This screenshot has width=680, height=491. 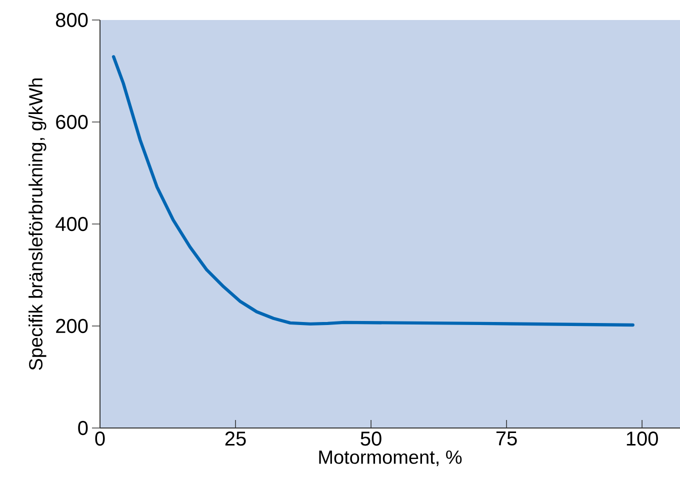 What do you see at coordinates (100, 439) in the screenshot?
I see `x-tick-label: 0` at bounding box center [100, 439].